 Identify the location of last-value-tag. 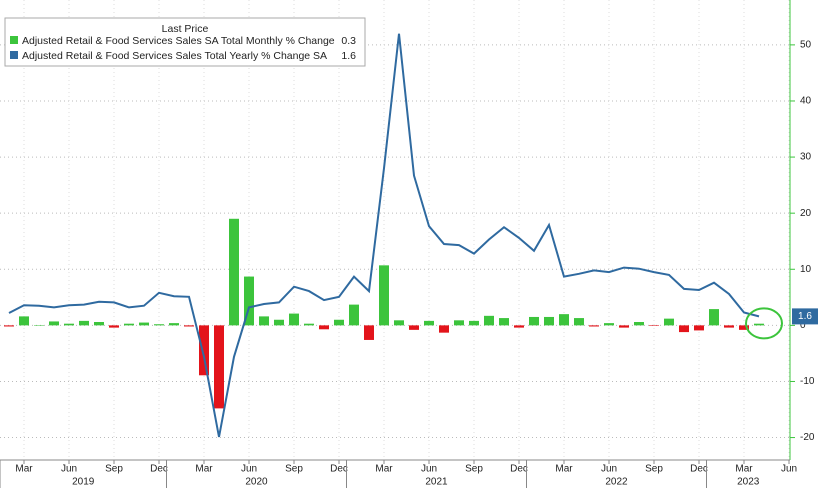
(805, 316).